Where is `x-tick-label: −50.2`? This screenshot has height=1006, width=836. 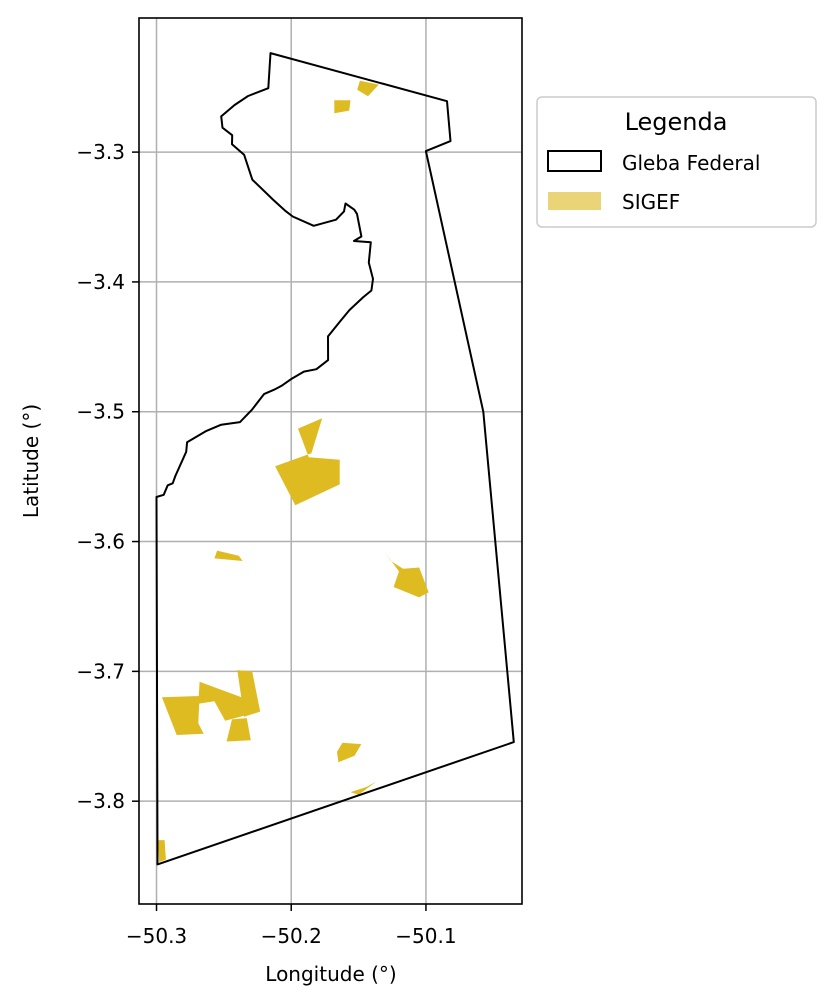
x-tick-label: −50.2 is located at coordinates (291, 936).